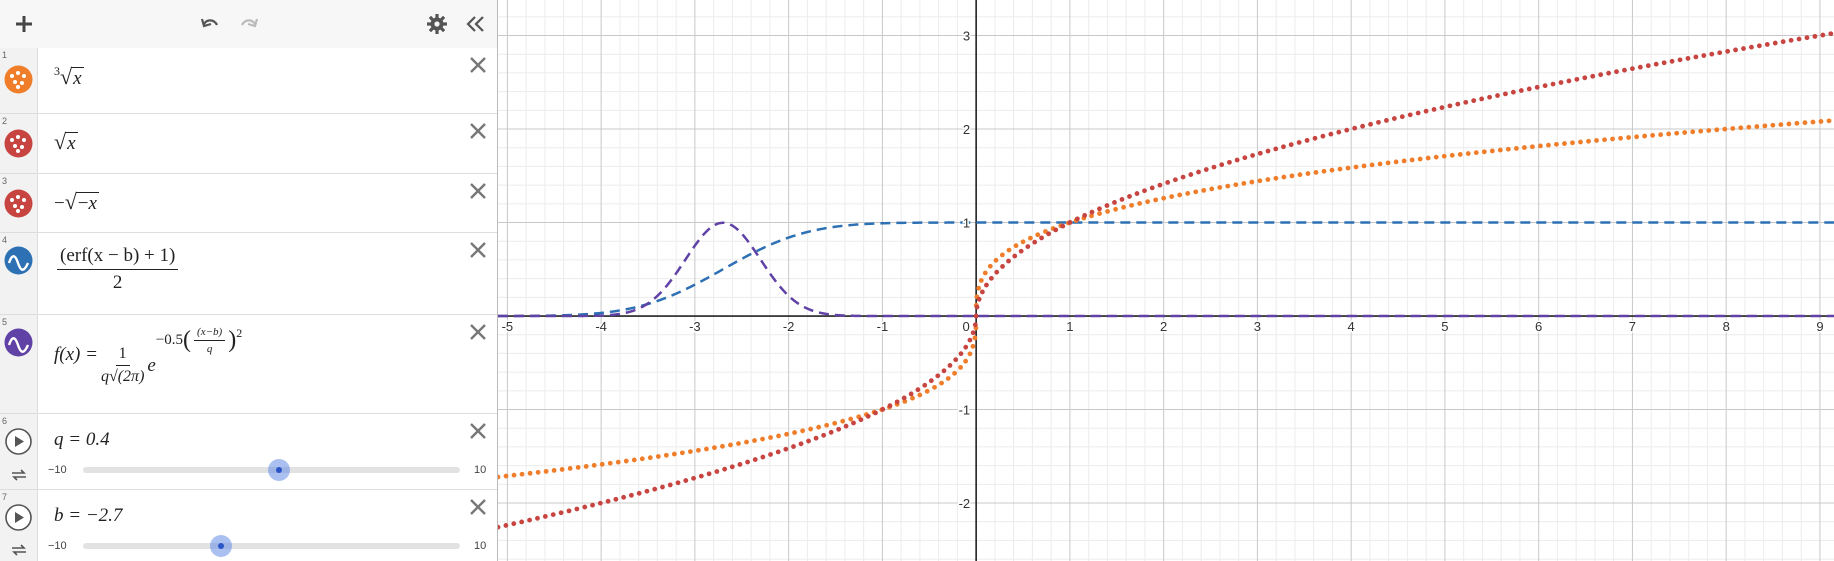 The width and height of the screenshot is (1834, 561). What do you see at coordinates (76, 201) in the screenshot?
I see `expression-math: −√−x` at bounding box center [76, 201].